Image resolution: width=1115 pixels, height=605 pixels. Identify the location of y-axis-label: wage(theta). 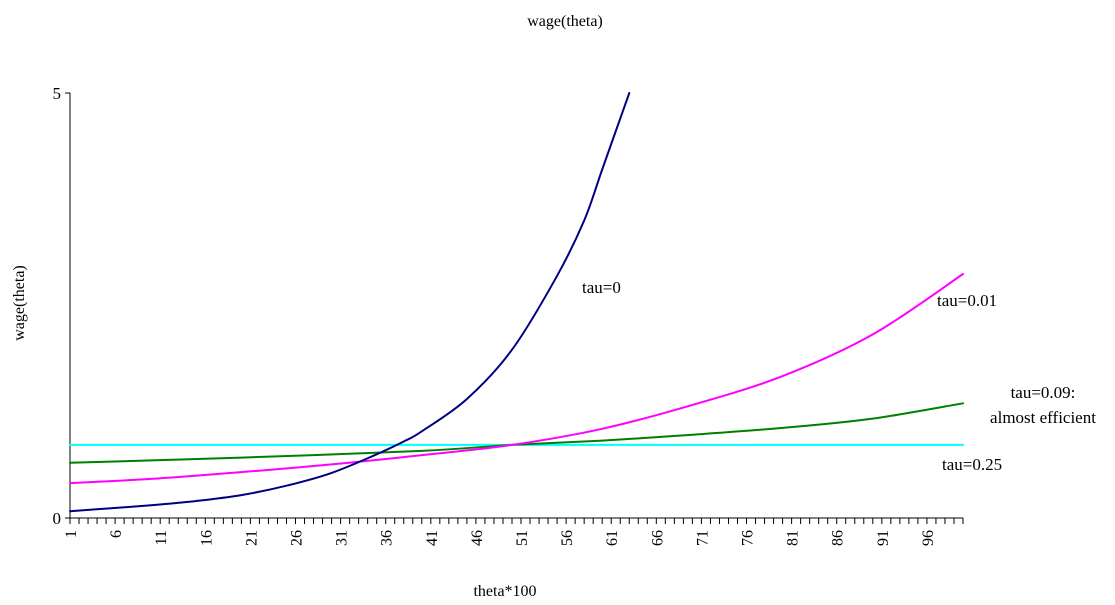
(19, 303).